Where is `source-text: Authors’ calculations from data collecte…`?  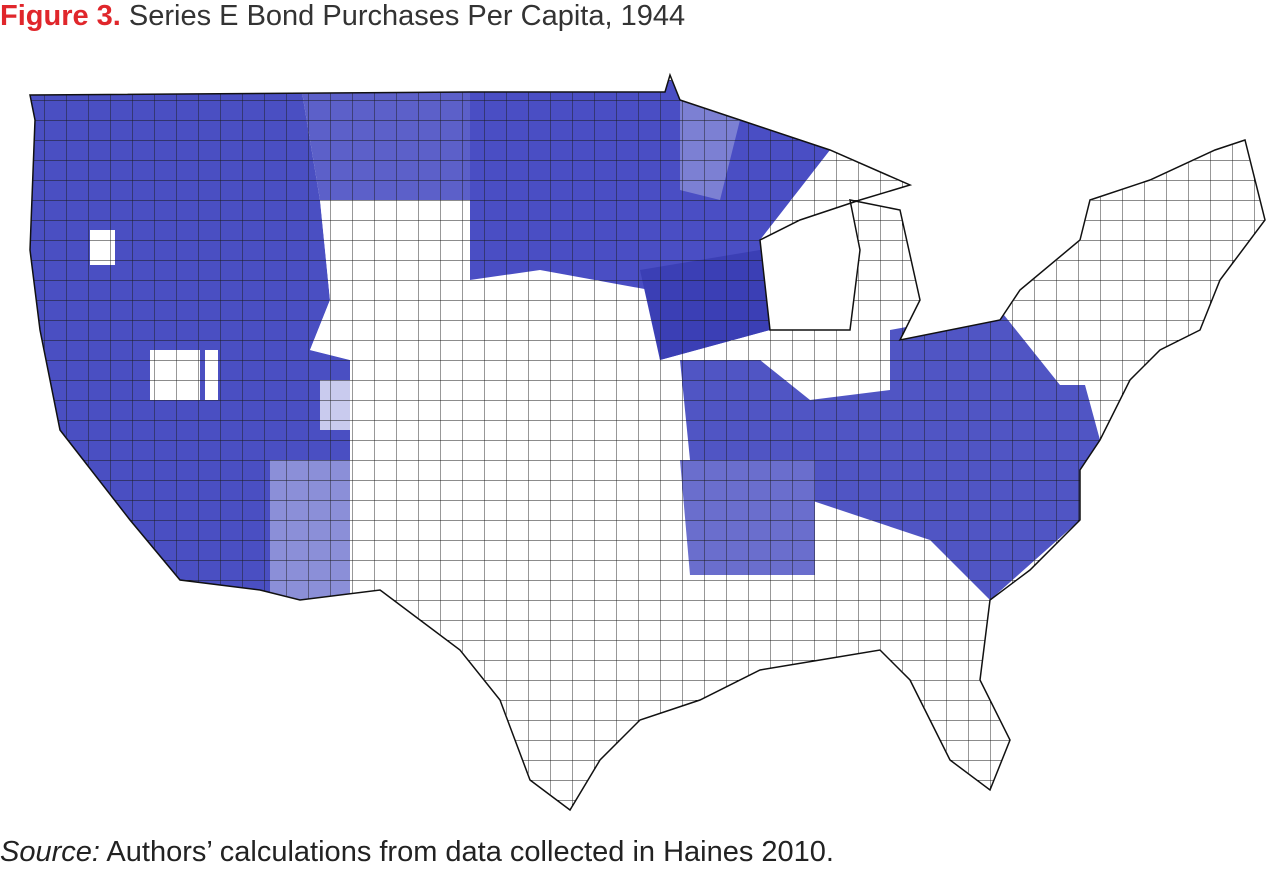
source-text: Authors’ calculations from data collecte… is located at coordinates (470, 852).